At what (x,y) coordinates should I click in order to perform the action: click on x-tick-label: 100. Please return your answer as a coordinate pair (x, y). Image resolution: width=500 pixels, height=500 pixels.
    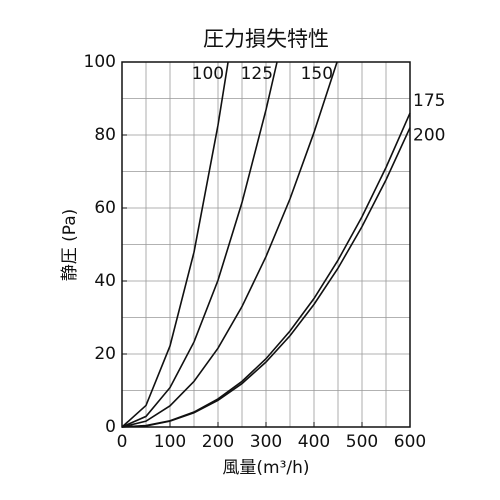
    Looking at the image, I should click on (170, 442).